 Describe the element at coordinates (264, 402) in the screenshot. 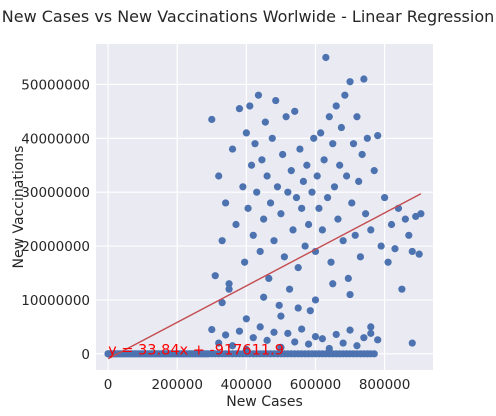

I see `x-axis-label: New Cases` at that location.